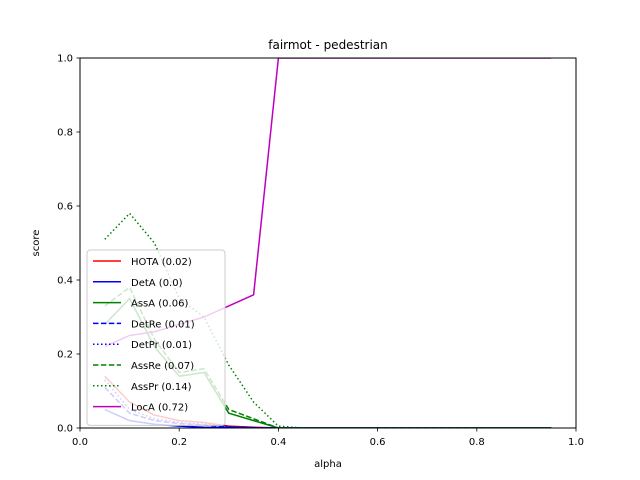 The height and width of the screenshot is (480, 640). What do you see at coordinates (163, 324) in the screenshot?
I see `legend-label: DetRe (0.01)` at bounding box center [163, 324].